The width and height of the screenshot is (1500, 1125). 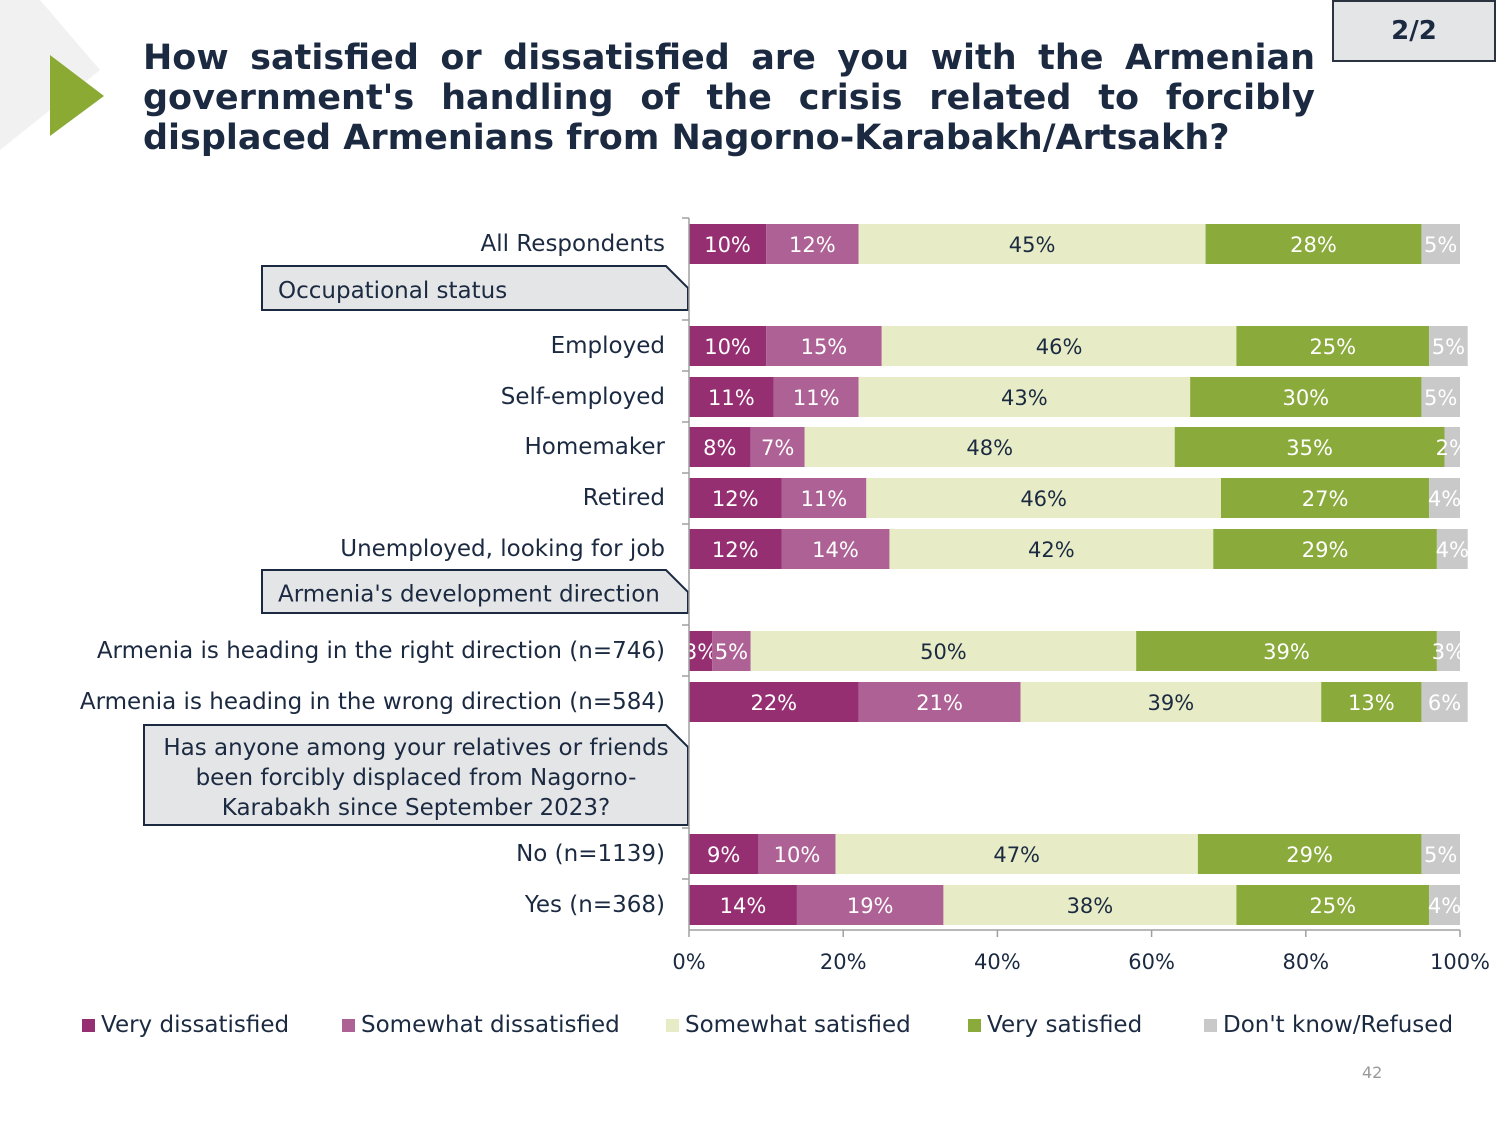 I want to click on data-label: 25%, so click(x=1332, y=347).